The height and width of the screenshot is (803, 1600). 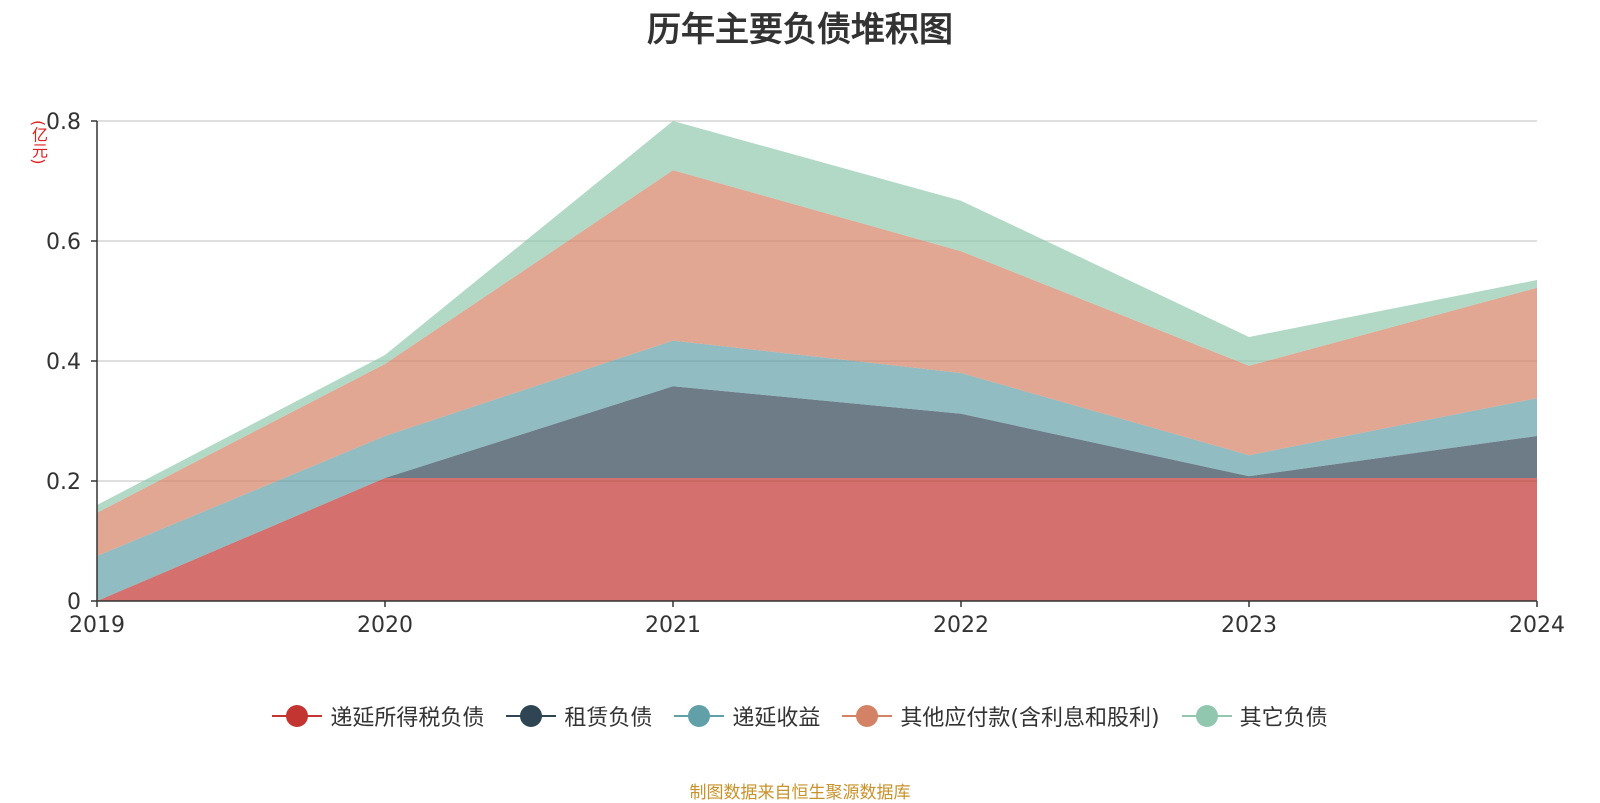 I want to click on y-tick-label: 0.2, so click(x=63, y=482).